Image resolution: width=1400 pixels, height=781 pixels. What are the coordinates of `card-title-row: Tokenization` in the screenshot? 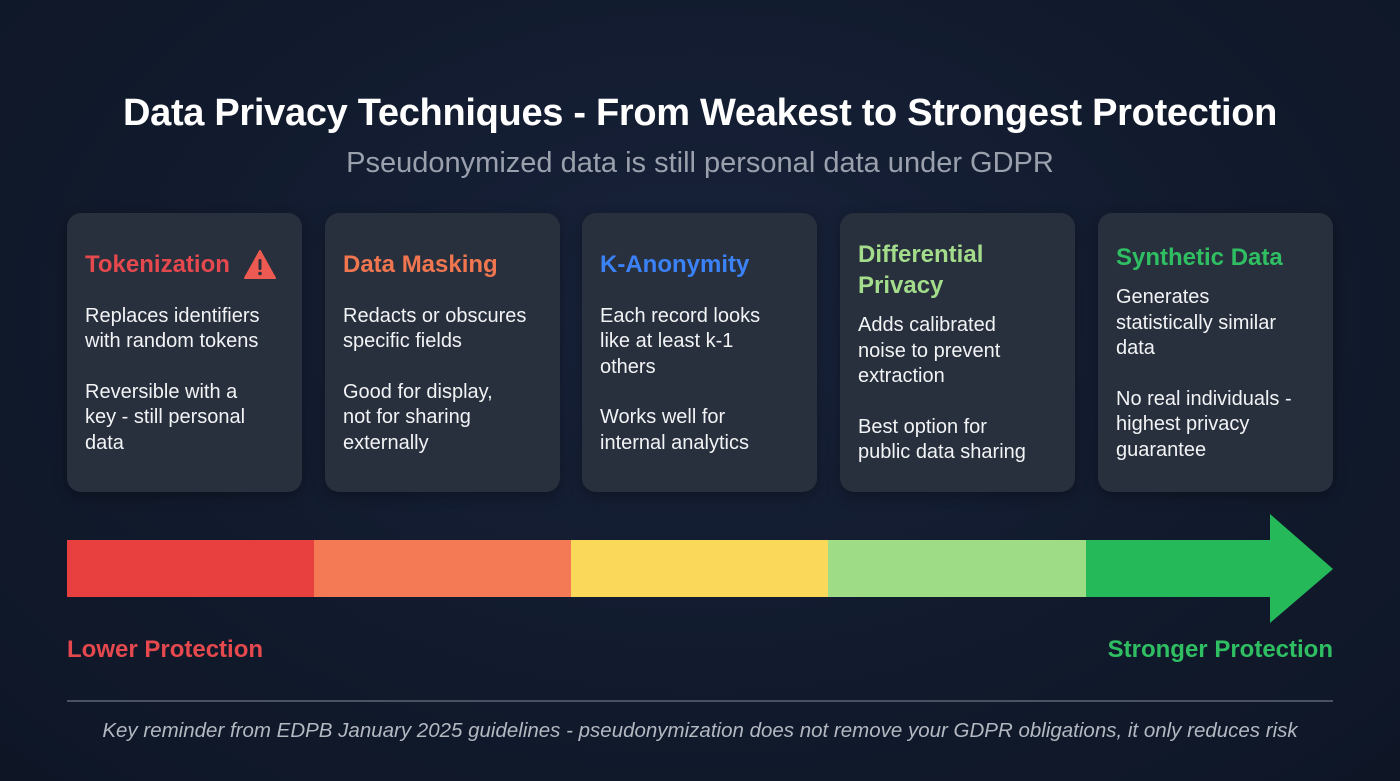 It's located at (184, 264).